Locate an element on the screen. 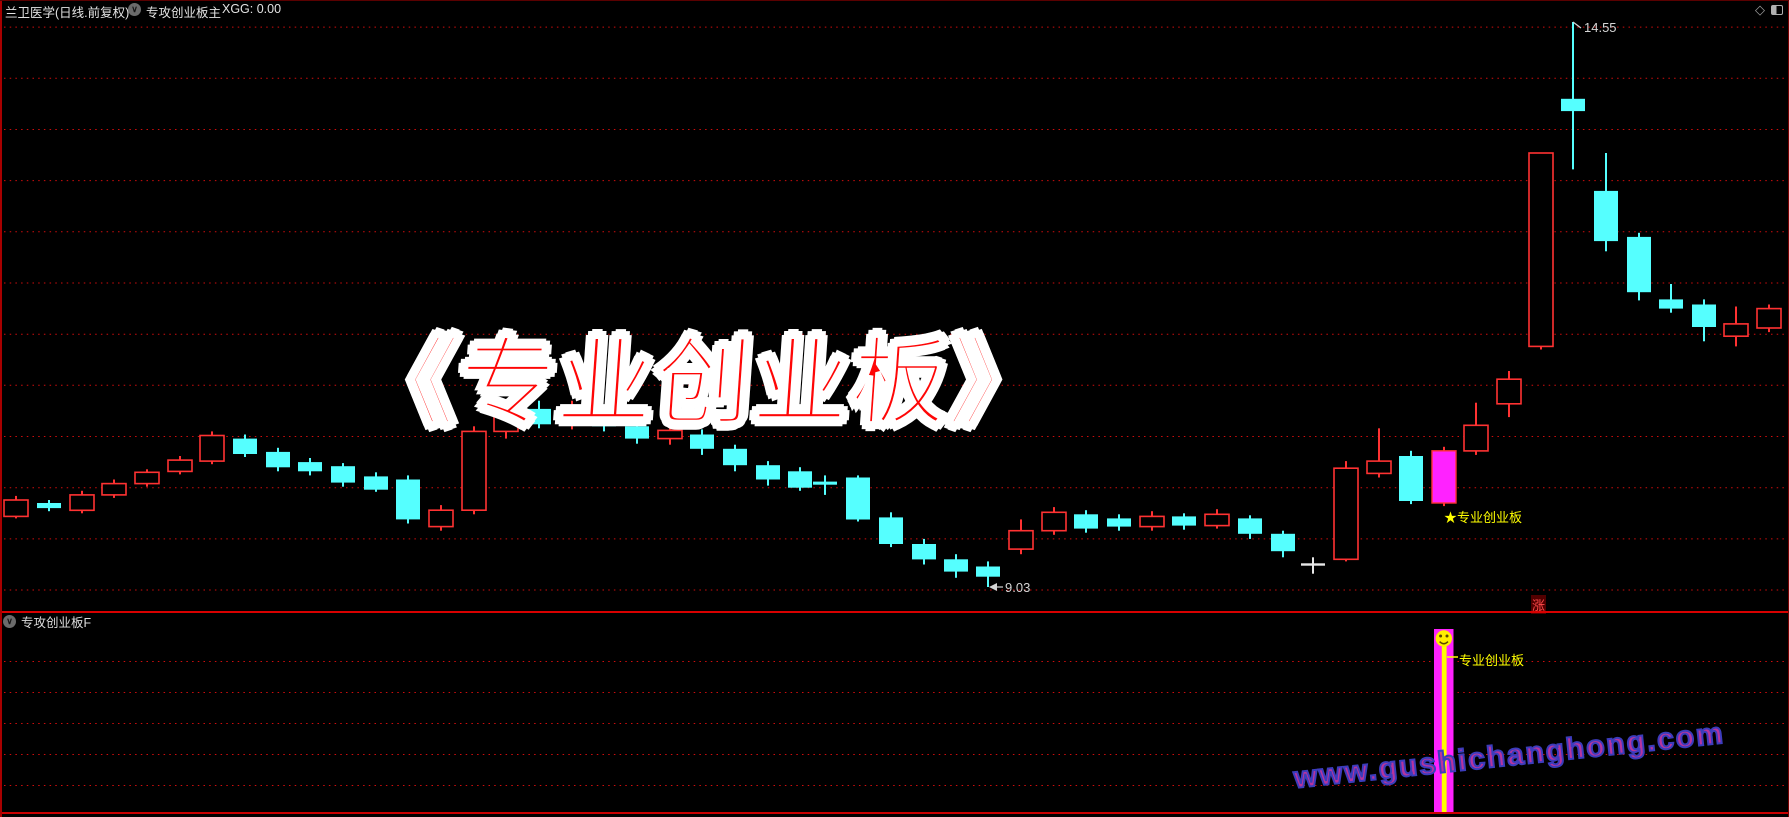 The height and width of the screenshot is (817, 1789). diamond-icon: ◇ is located at coordinates (1760, 9).